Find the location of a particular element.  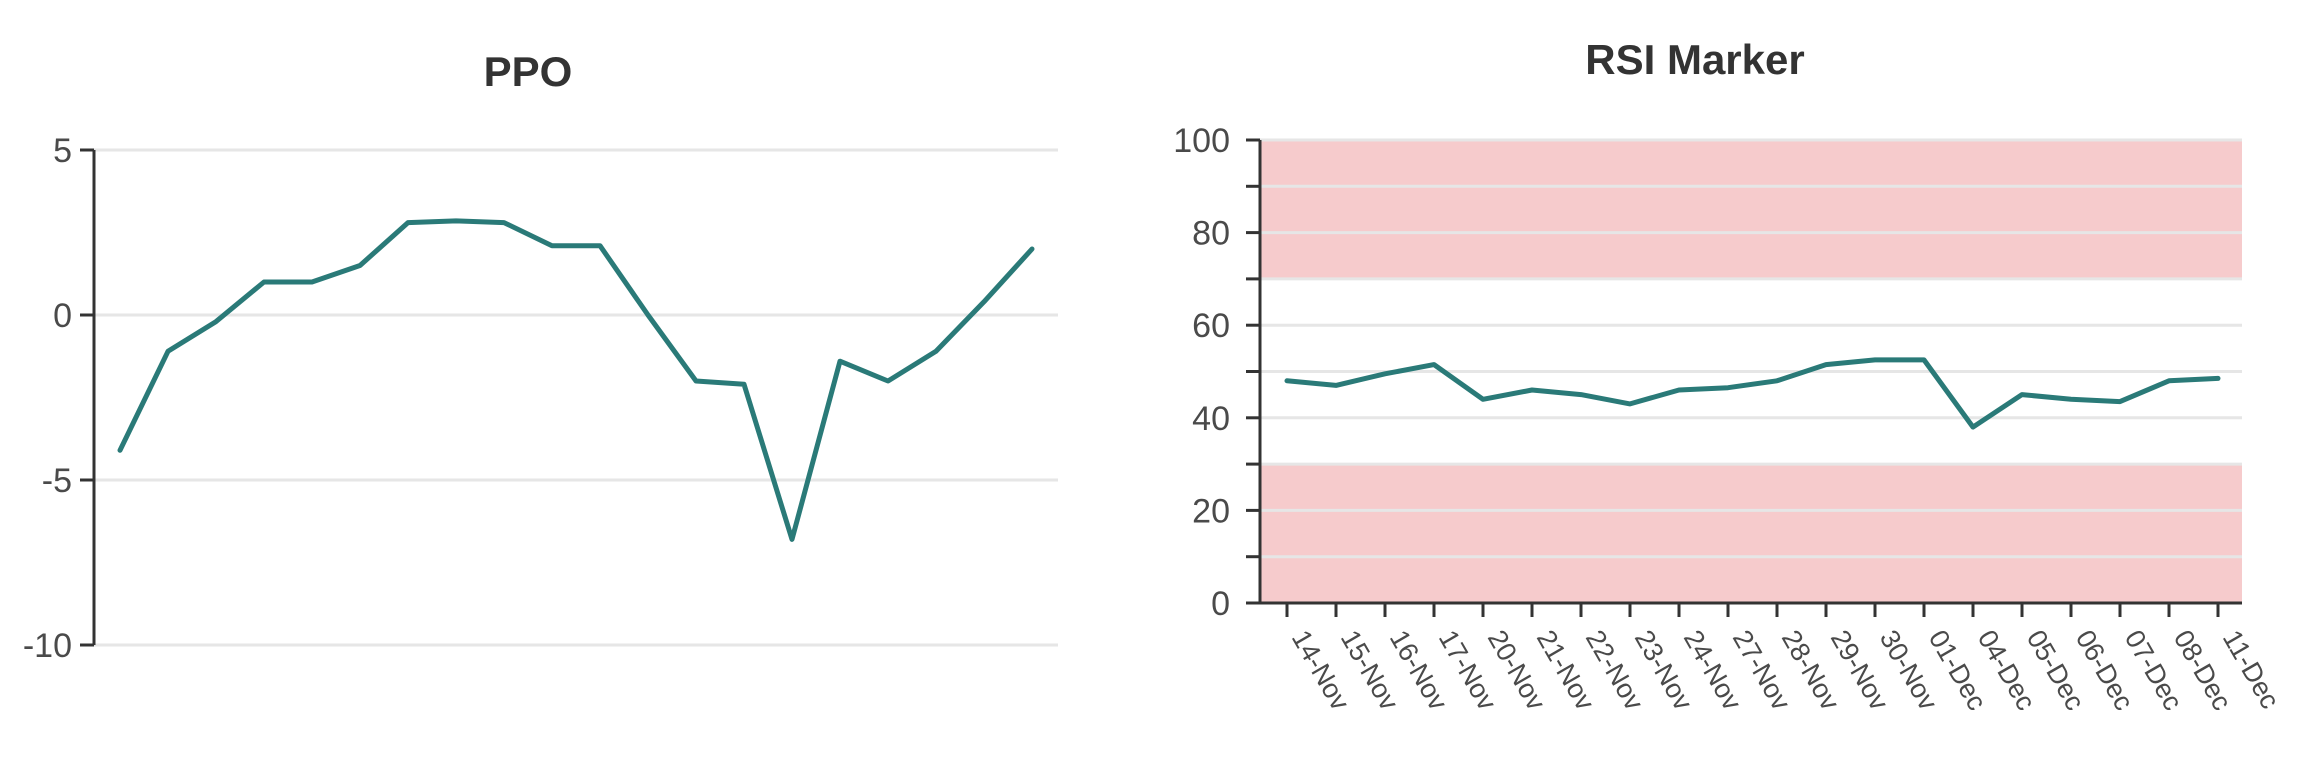

rsi-y-tick-label: 100 is located at coordinates (1201, 141).